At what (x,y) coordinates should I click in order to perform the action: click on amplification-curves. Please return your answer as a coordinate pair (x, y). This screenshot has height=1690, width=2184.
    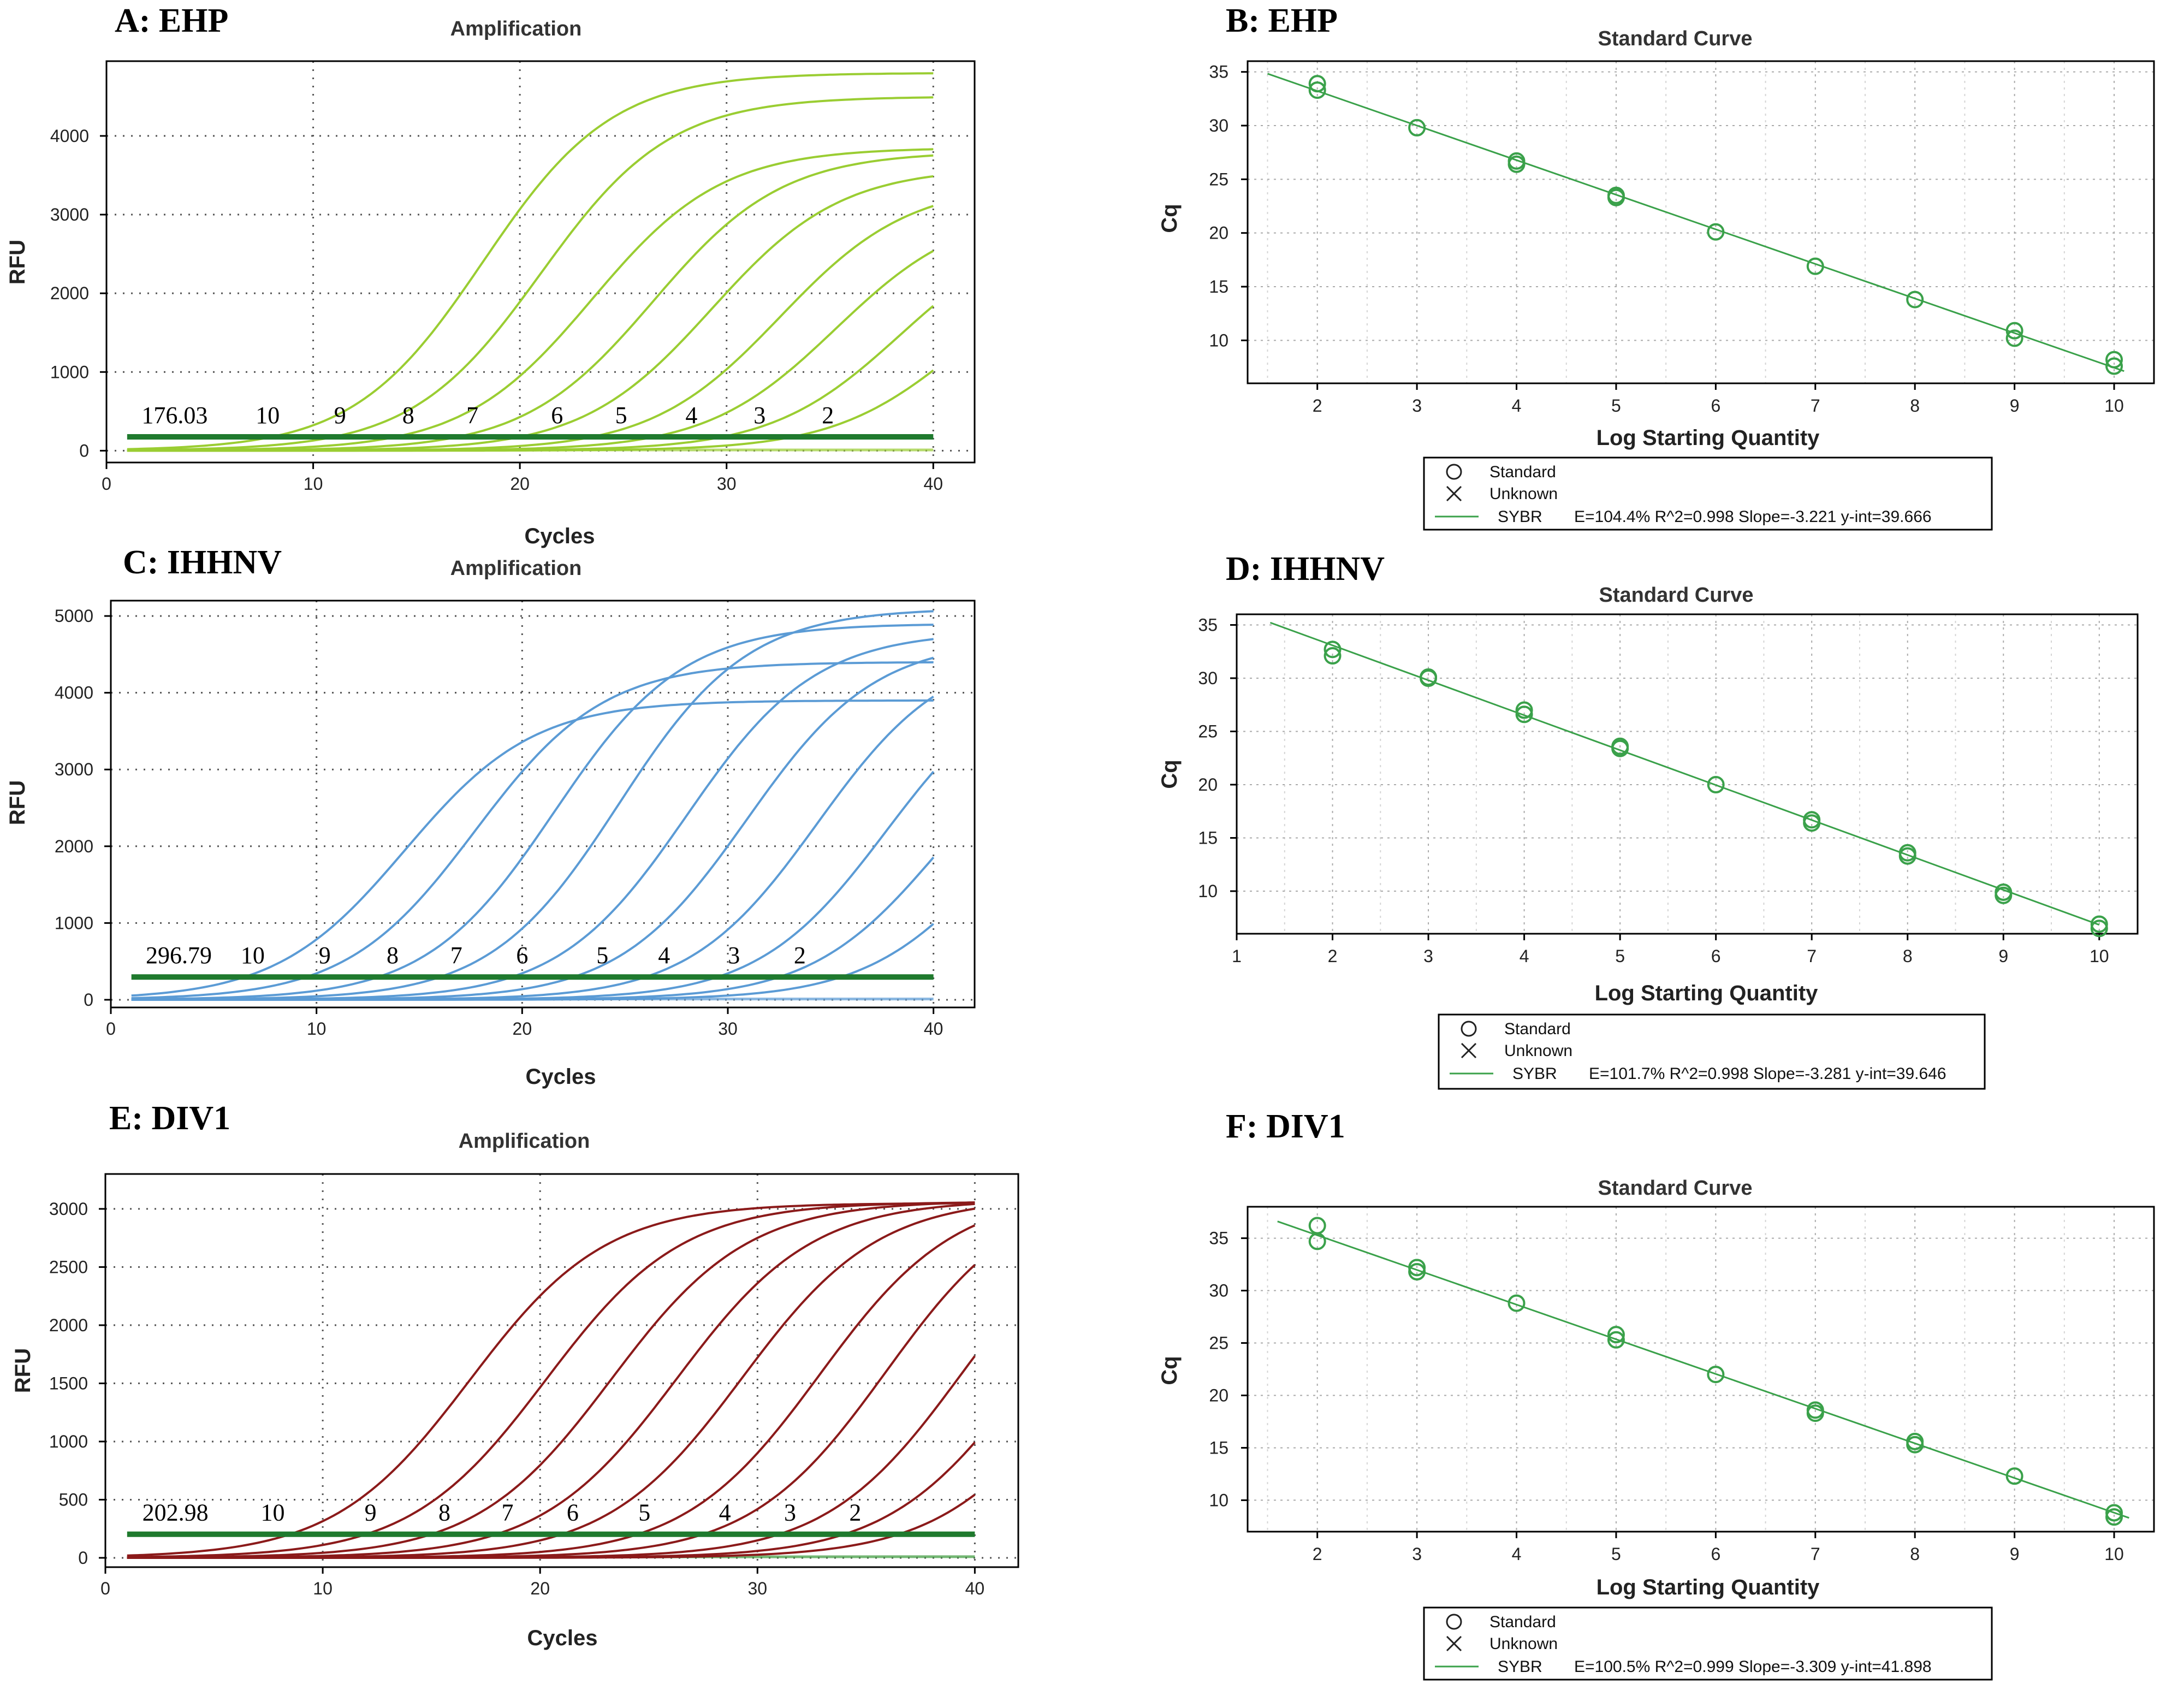
    Looking at the image, I should click on (551, 1380).